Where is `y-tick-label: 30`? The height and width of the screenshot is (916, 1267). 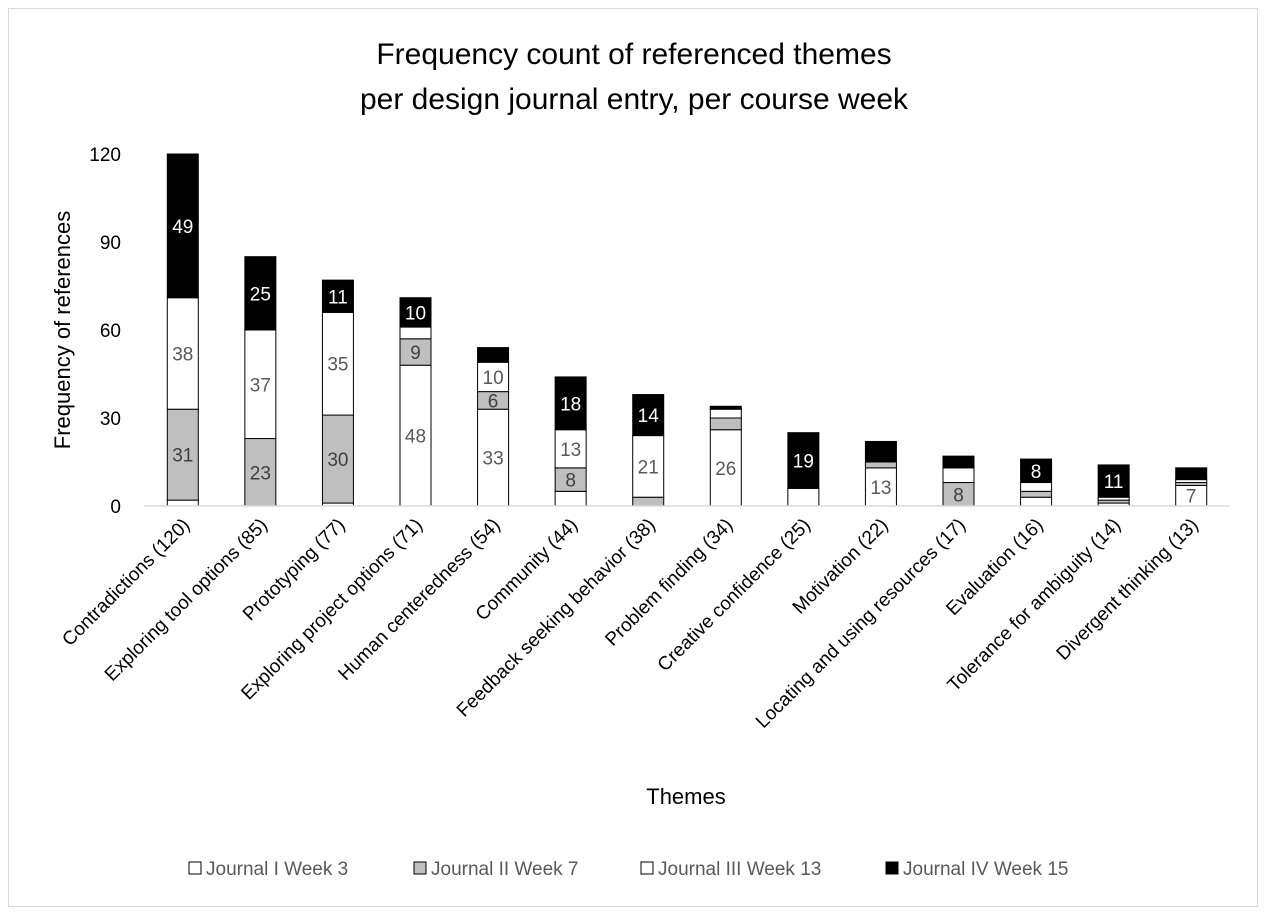
y-tick-label: 30 is located at coordinates (110, 419).